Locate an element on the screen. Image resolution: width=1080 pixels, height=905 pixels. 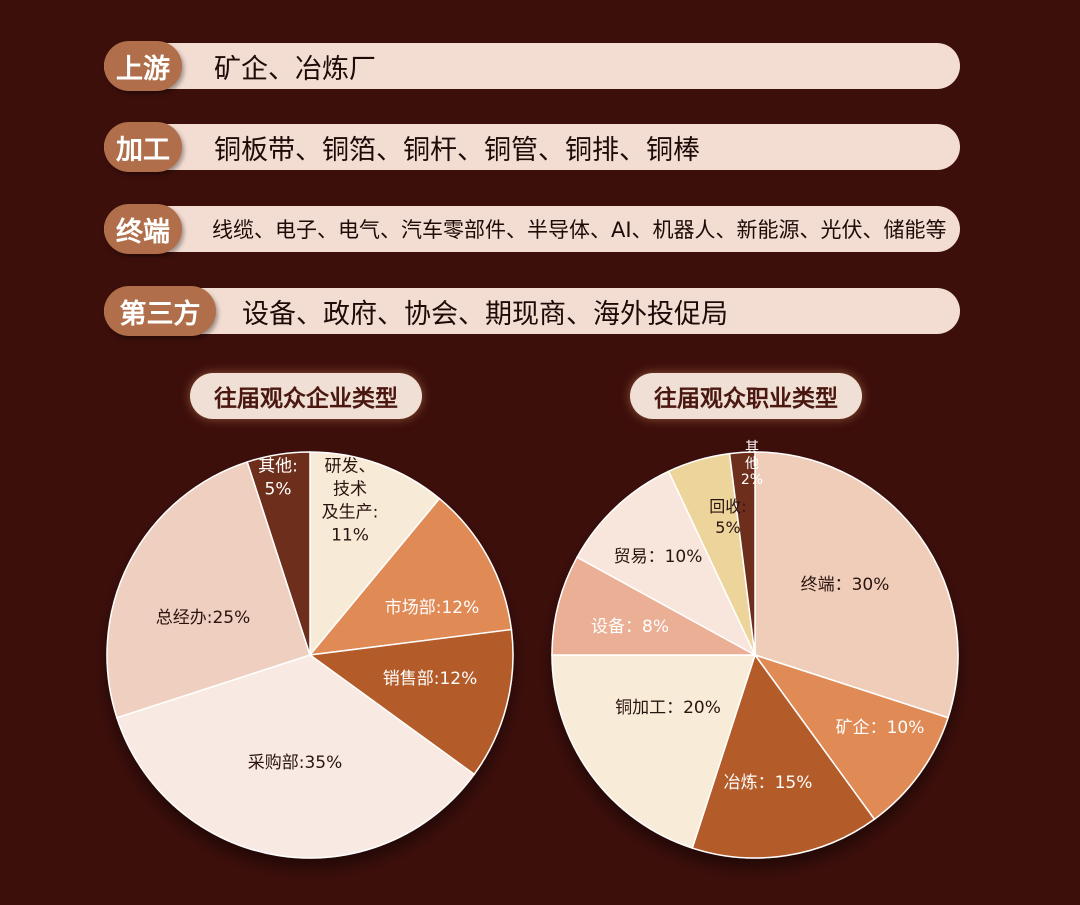
value-chain-row-upstream: 上游 矿企、冶炼厂 is located at coordinates (532, 66).